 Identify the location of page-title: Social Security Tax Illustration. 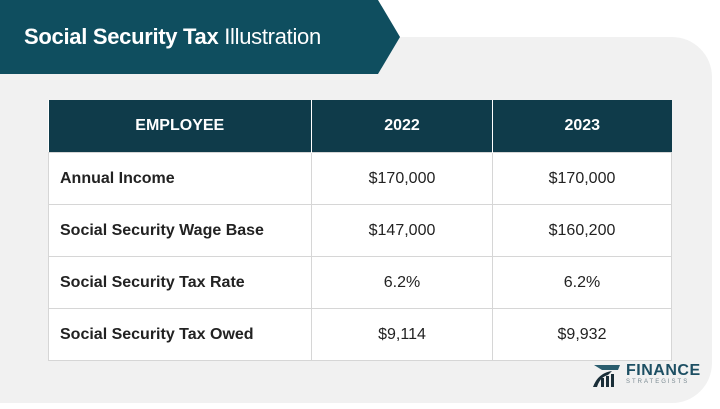
(172, 37).